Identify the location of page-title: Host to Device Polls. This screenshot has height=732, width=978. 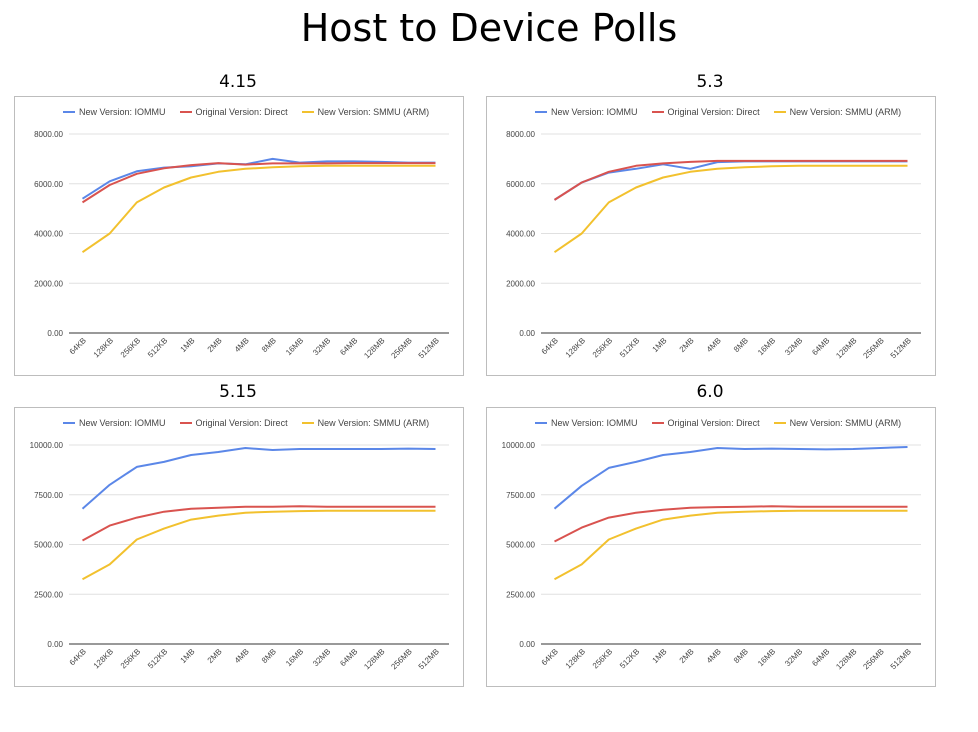
(489, 28).